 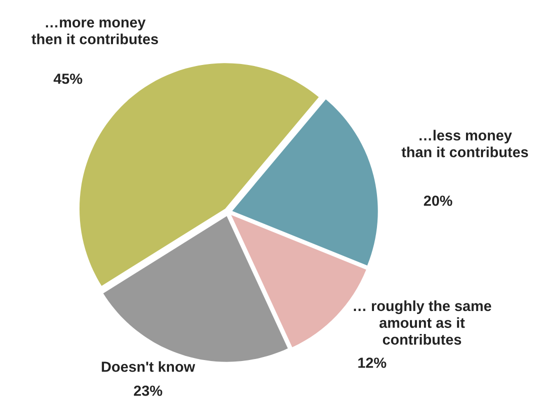 I want to click on slice-label: … roughly the same amount as it contributes, so click(x=423, y=322).